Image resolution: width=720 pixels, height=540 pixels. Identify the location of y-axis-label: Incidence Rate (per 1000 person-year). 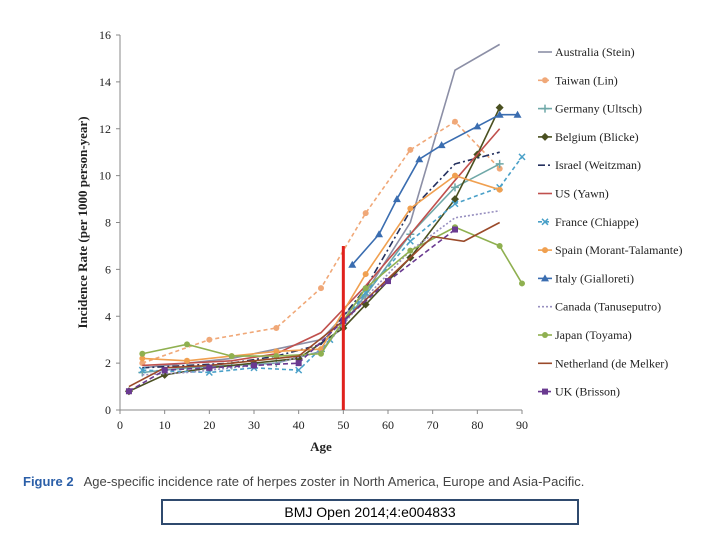
(82, 222).